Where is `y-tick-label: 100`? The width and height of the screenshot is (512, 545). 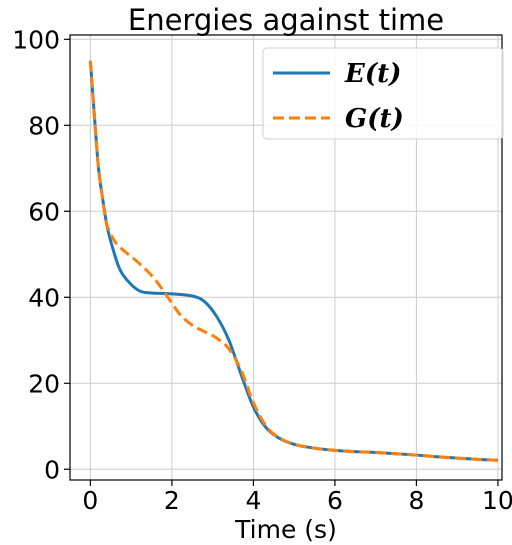
y-tick-label: 100 is located at coordinates (36, 39).